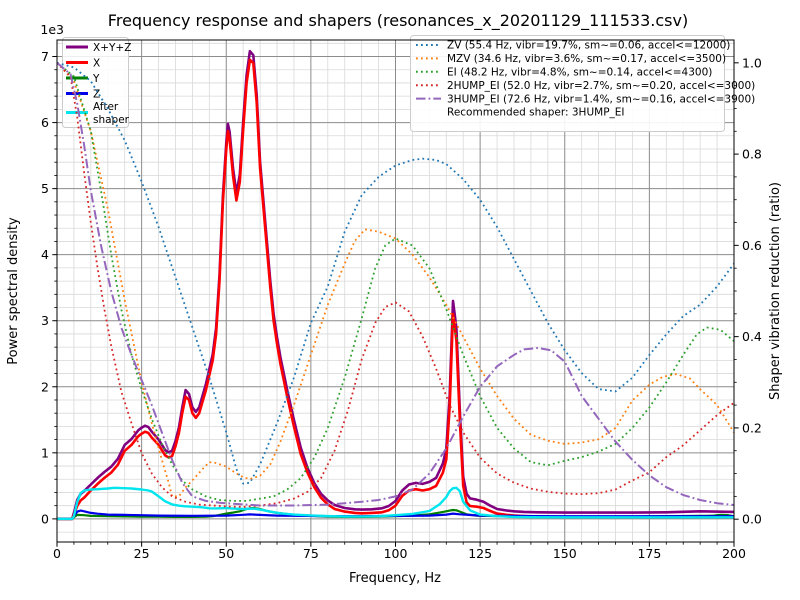  What do you see at coordinates (395, 578) in the screenshot?
I see `x-axis-label: Frequency, Hz` at bounding box center [395, 578].